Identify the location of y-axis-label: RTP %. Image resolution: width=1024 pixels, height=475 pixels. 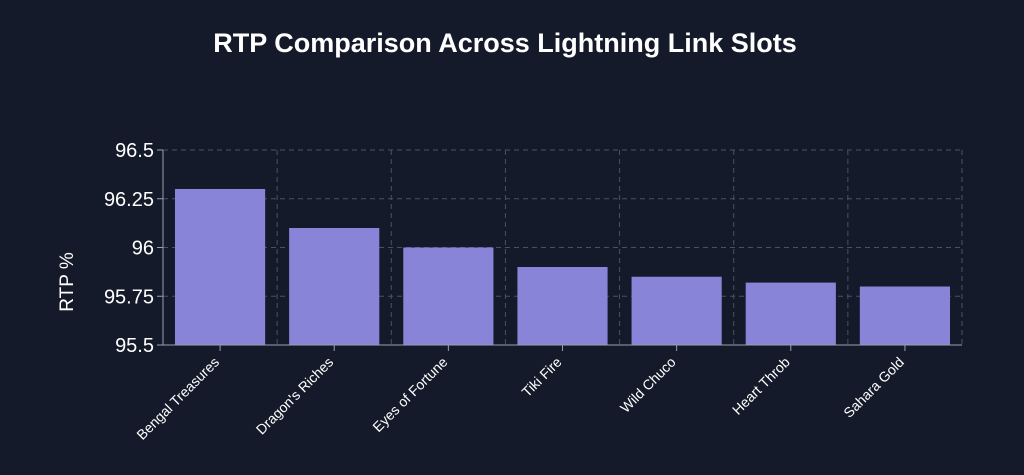
(67, 282).